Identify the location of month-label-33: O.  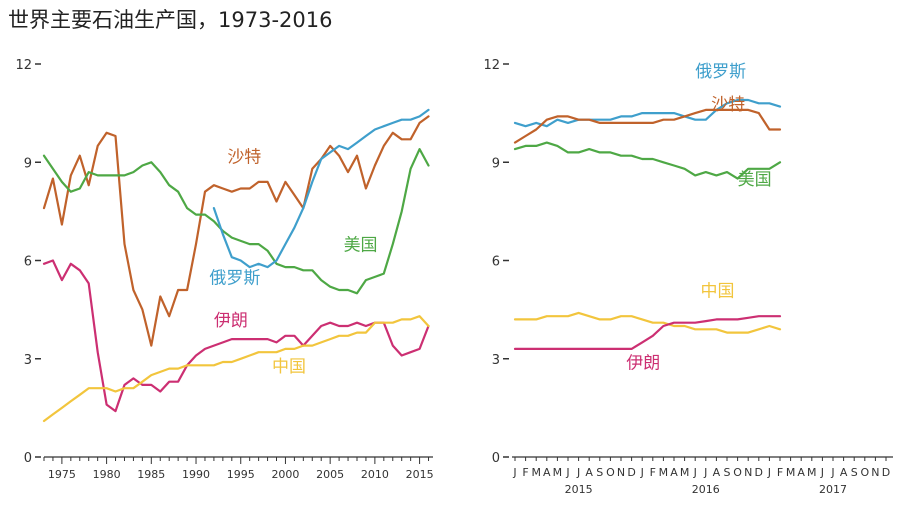
(864, 472).